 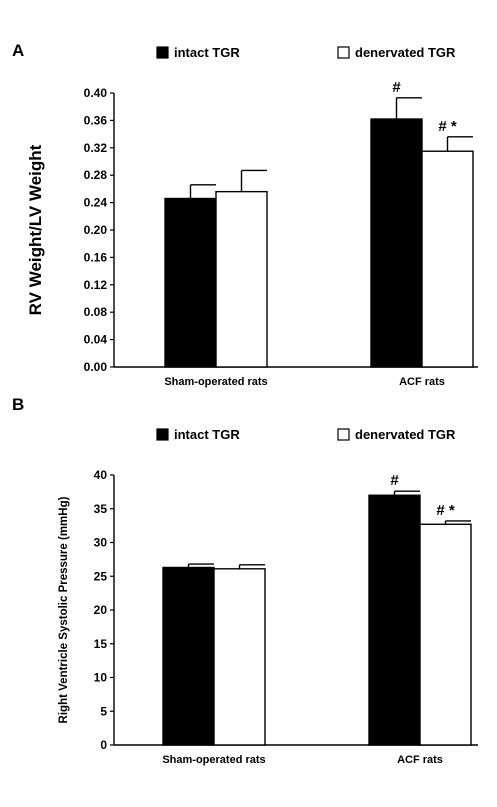 What do you see at coordinates (103, 711) in the screenshot?
I see `y-tick-label: 5` at bounding box center [103, 711].